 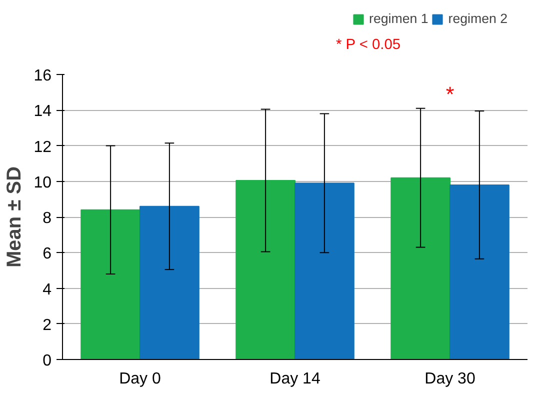 What do you see at coordinates (47, 289) in the screenshot?
I see `y-tick-label: 4` at bounding box center [47, 289].